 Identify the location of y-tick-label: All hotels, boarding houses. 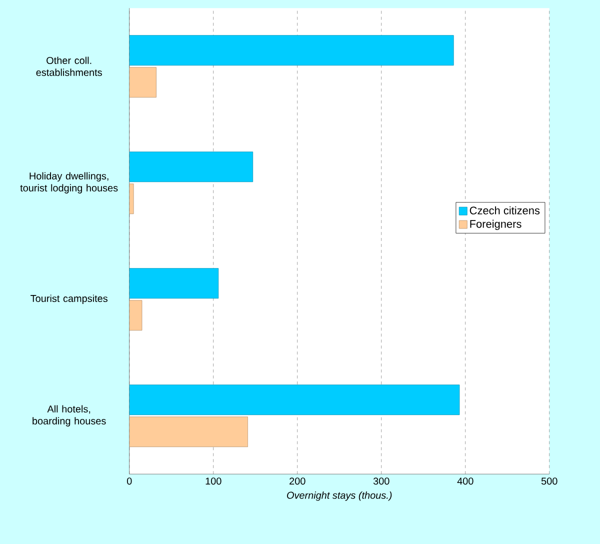
(69, 415).